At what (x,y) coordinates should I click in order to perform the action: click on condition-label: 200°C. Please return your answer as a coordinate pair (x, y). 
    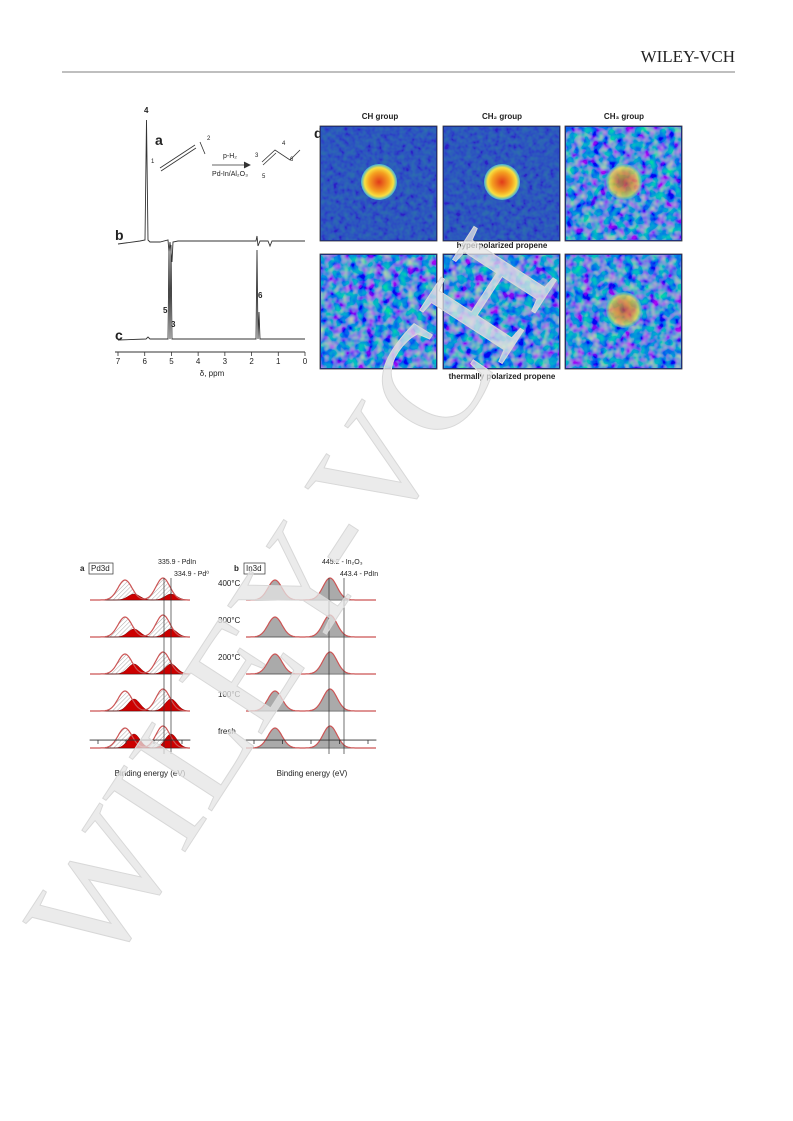
    Looking at the image, I should click on (229, 657).